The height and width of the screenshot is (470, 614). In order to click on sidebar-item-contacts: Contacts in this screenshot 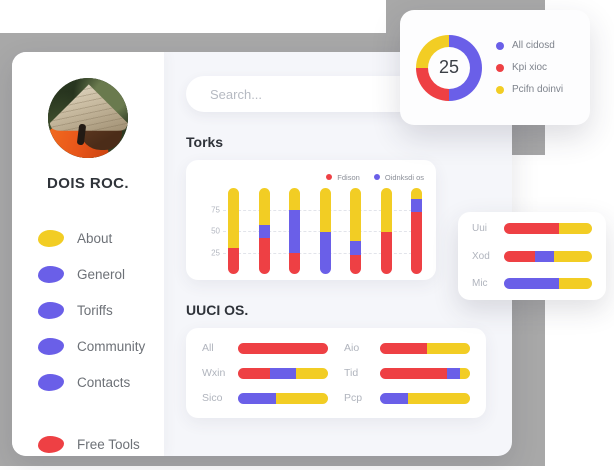, I will do `click(101, 382)`.